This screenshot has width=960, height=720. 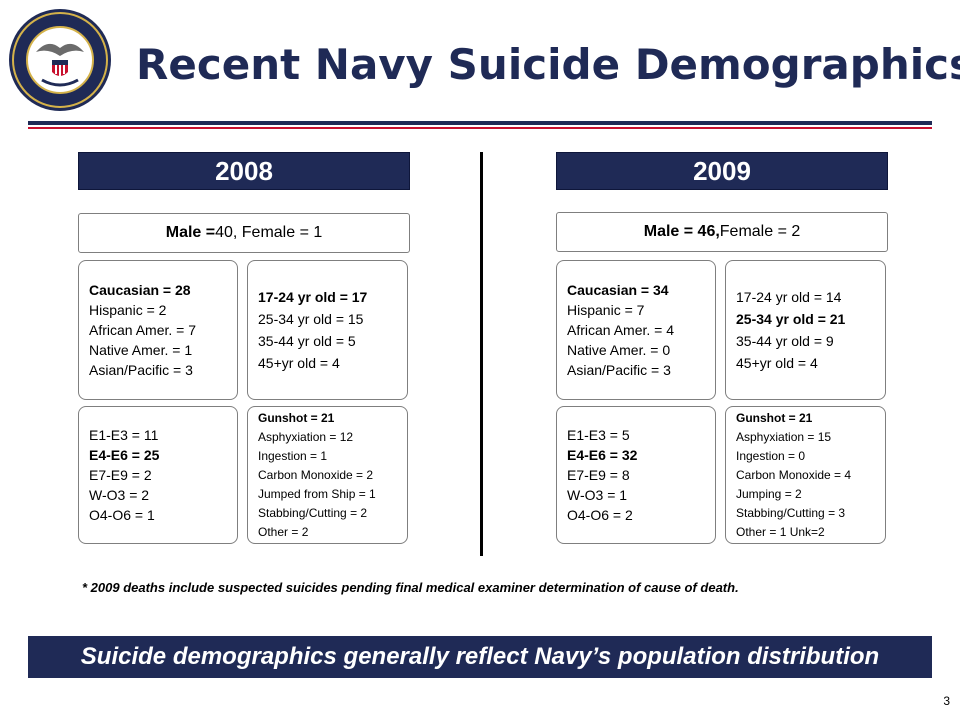 What do you see at coordinates (224, 232) in the screenshot?
I see `male-value-2008: 40` at bounding box center [224, 232].